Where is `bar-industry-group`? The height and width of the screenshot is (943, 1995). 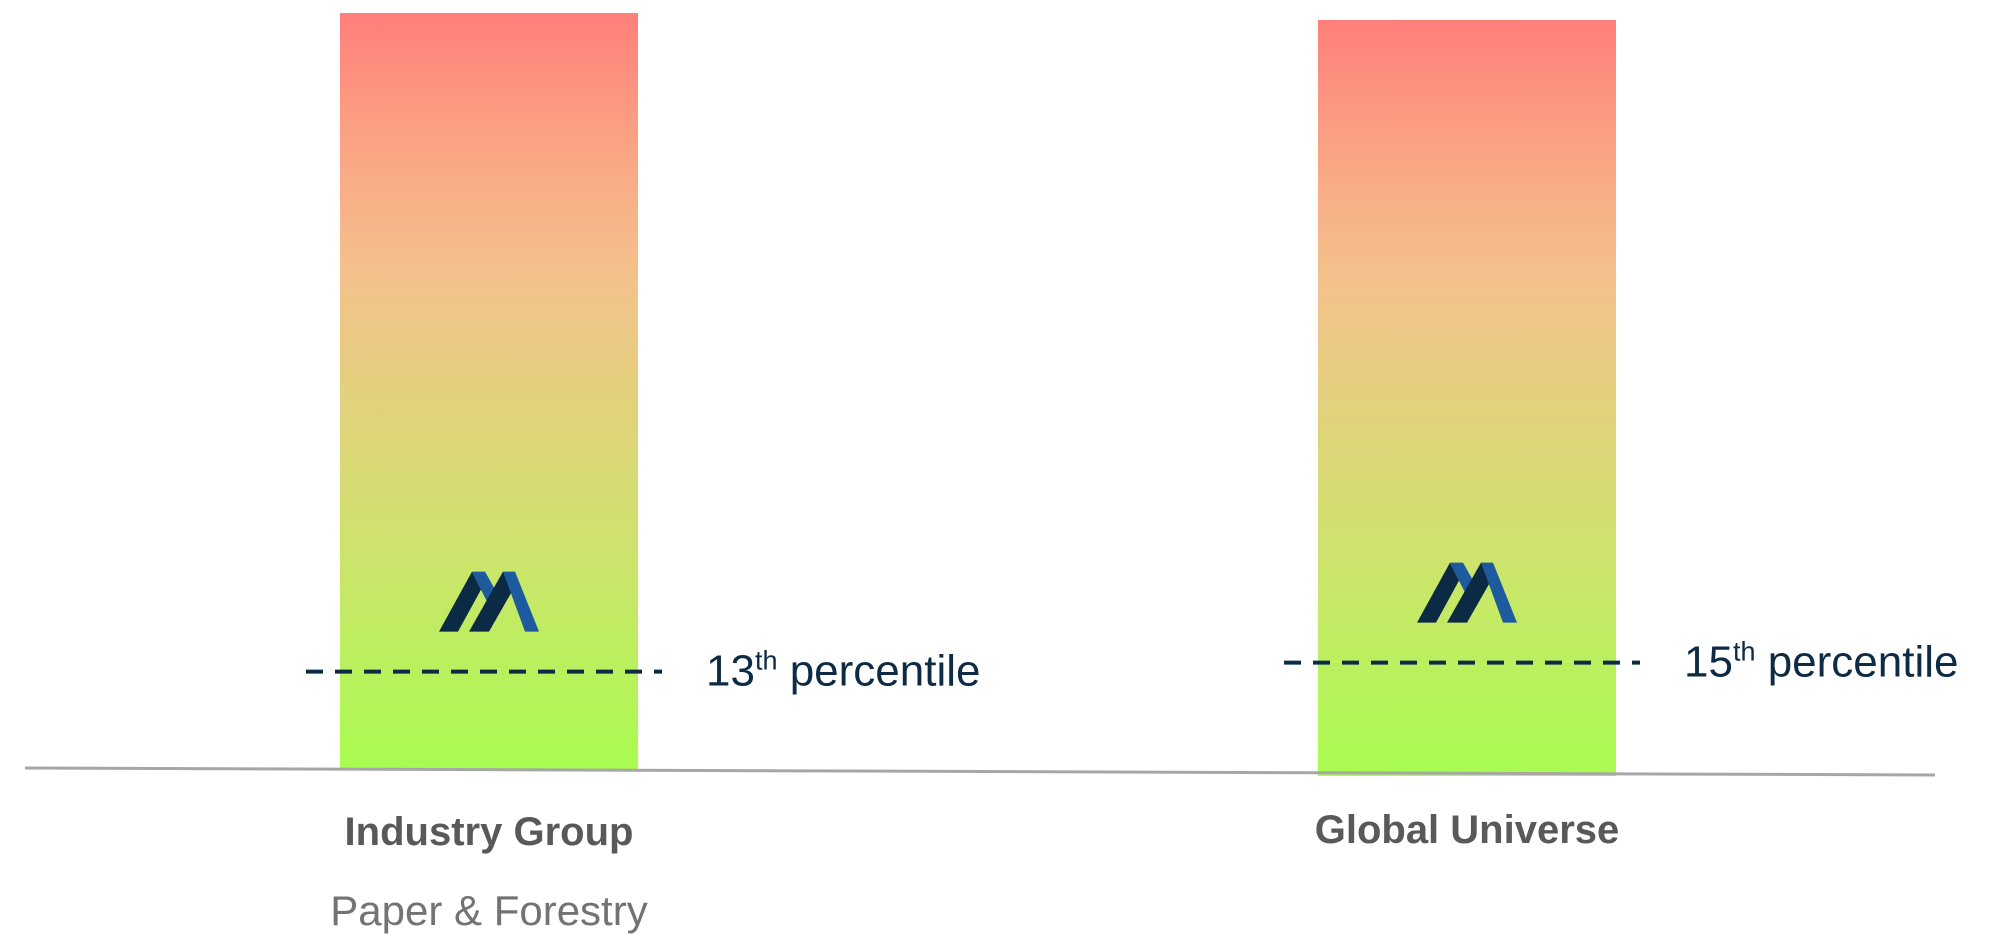 bar-industry-group is located at coordinates (489, 391).